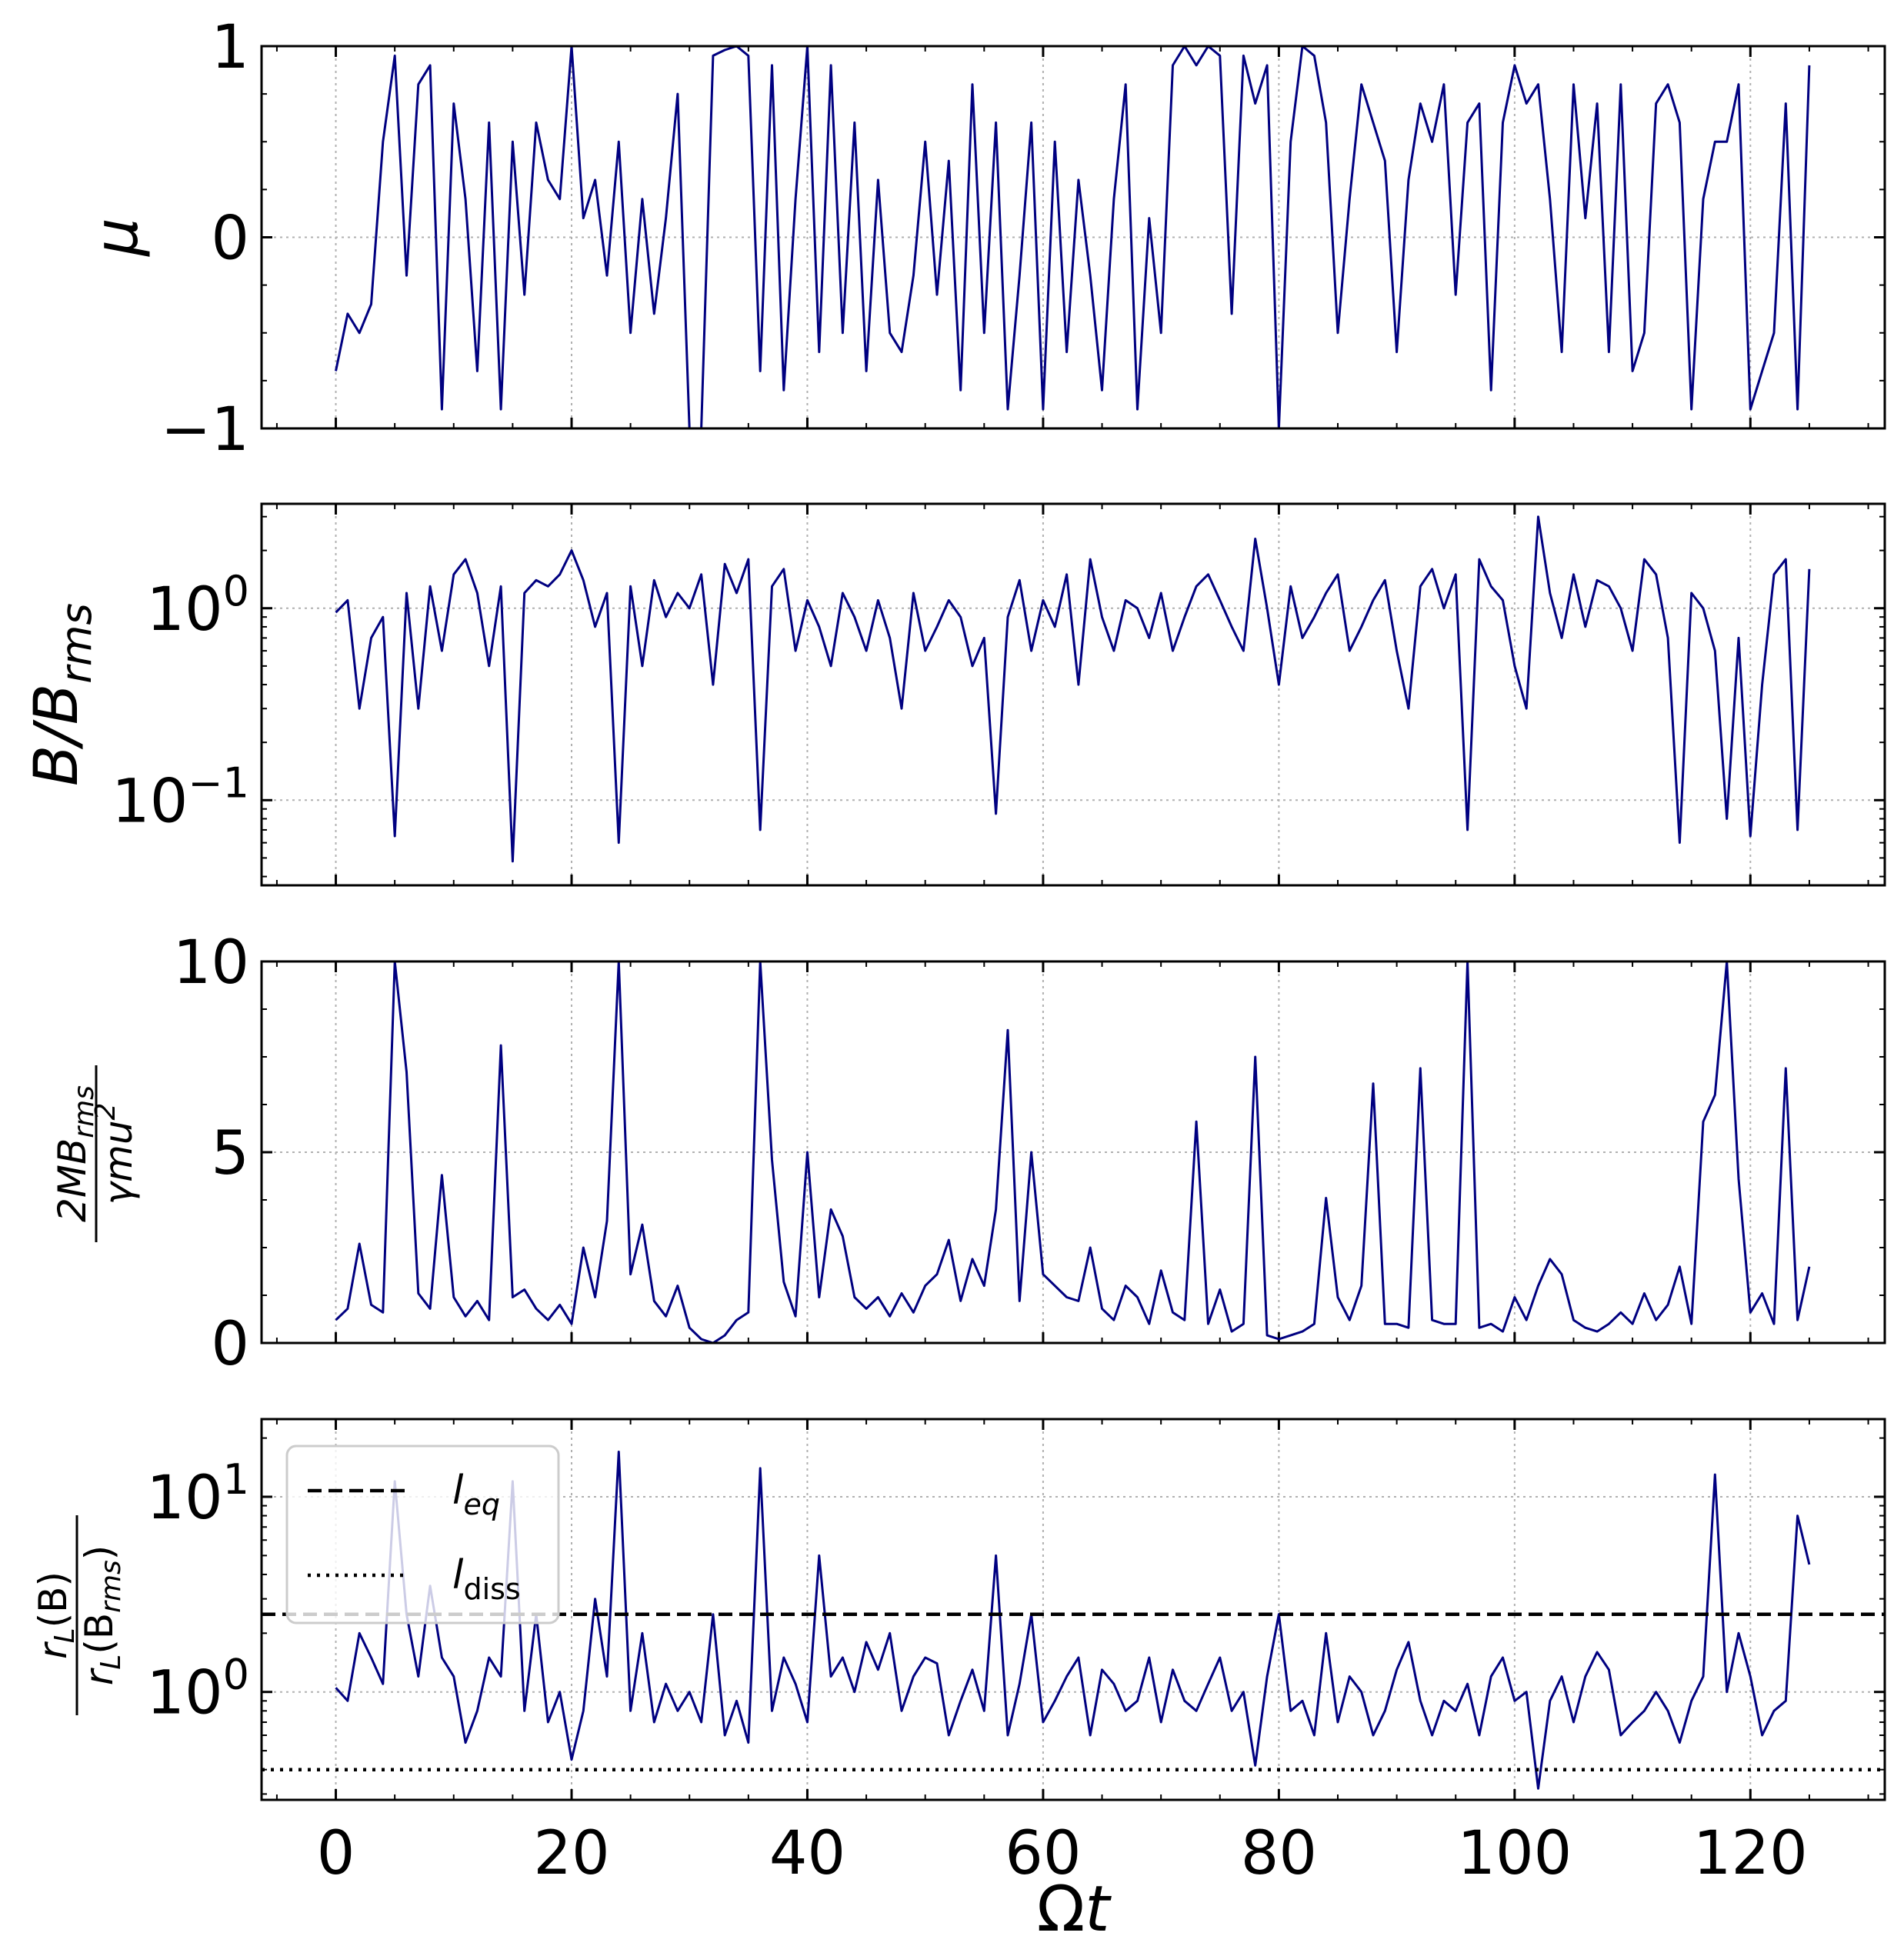  I want to click on larmor-den-sub: L, so click(111, 1662).